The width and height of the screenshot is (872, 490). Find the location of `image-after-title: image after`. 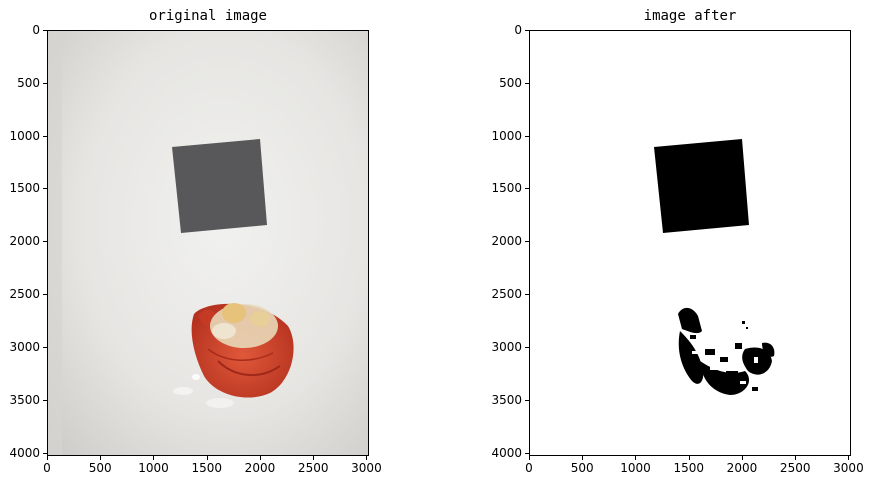

image-after-title: image after is located at coordinates (690, 16).